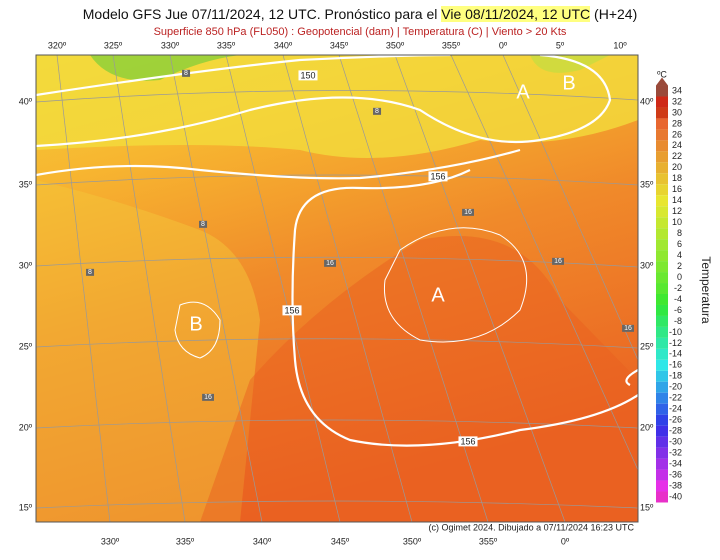 Image resolution: width=720 pixels, height=560 pixels. Describe the element at coordinates (677, 101) in the screenshot. I see `colorbar-tick-label: 32` at that location.